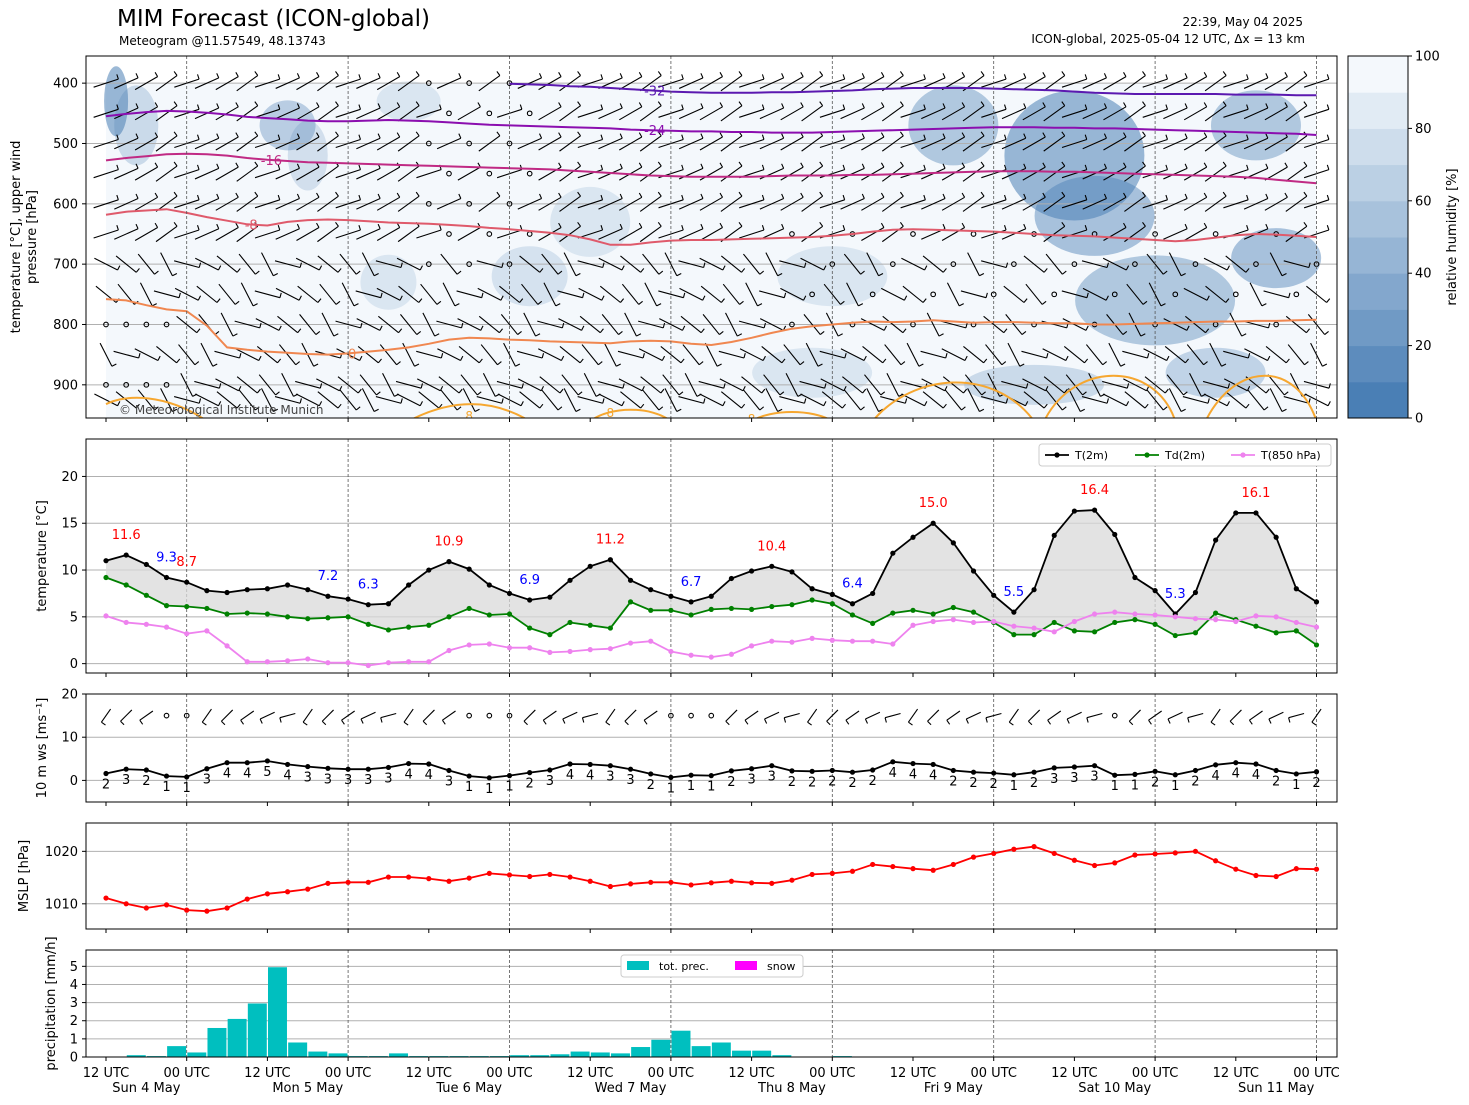  I want to click on colorbar-tick-label: 0, so click(1419, 419).